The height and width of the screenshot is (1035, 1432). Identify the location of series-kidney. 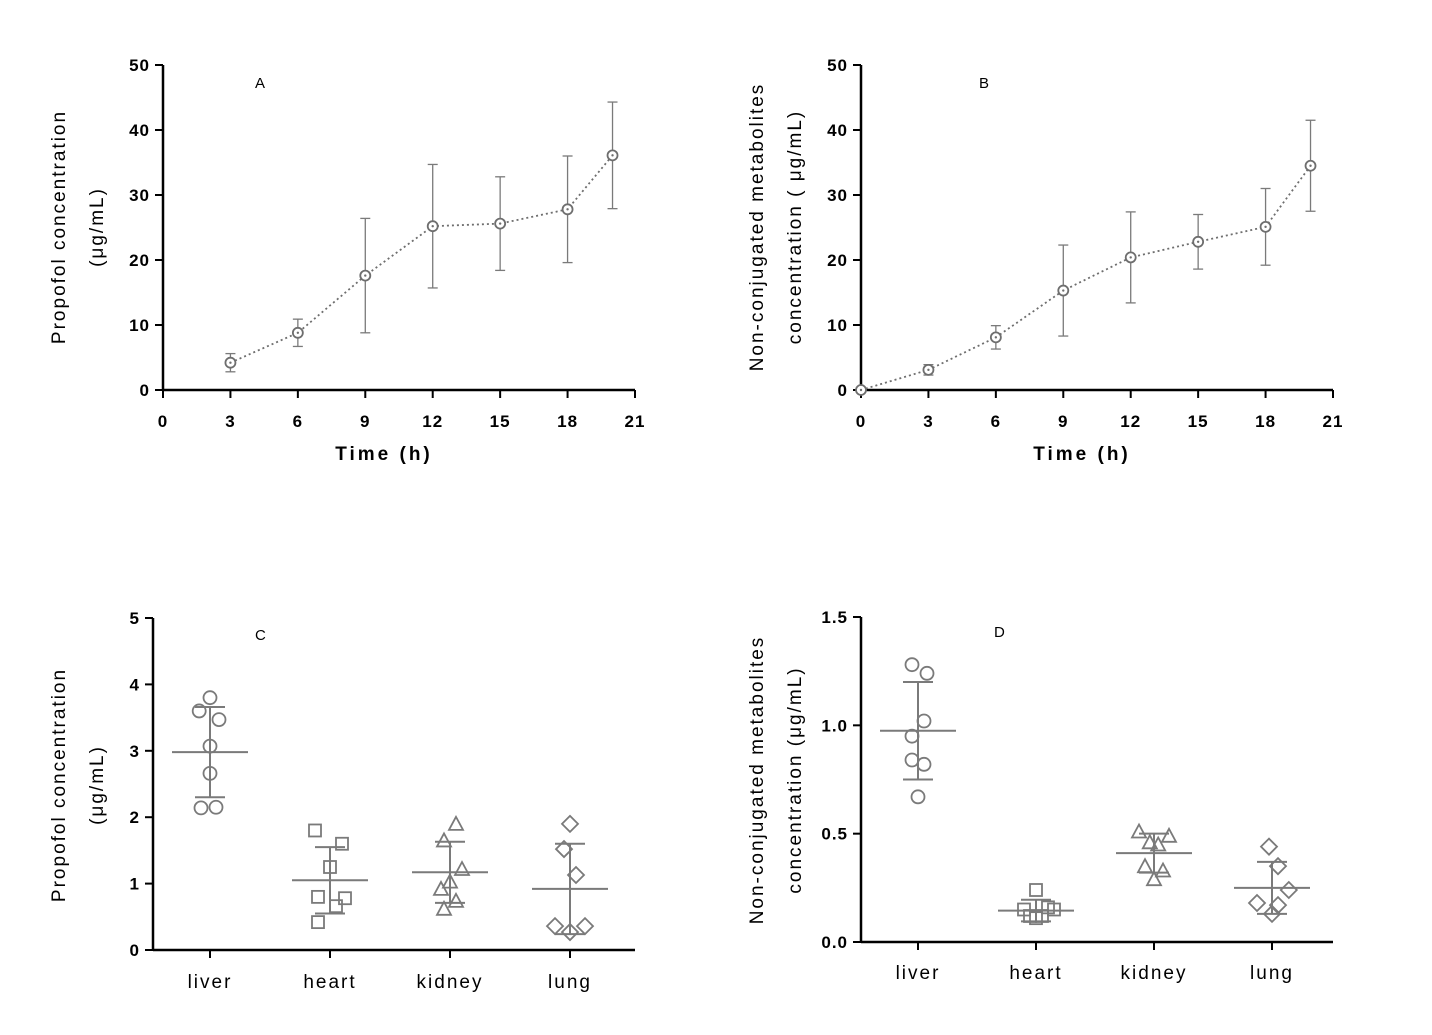
(450, 865).